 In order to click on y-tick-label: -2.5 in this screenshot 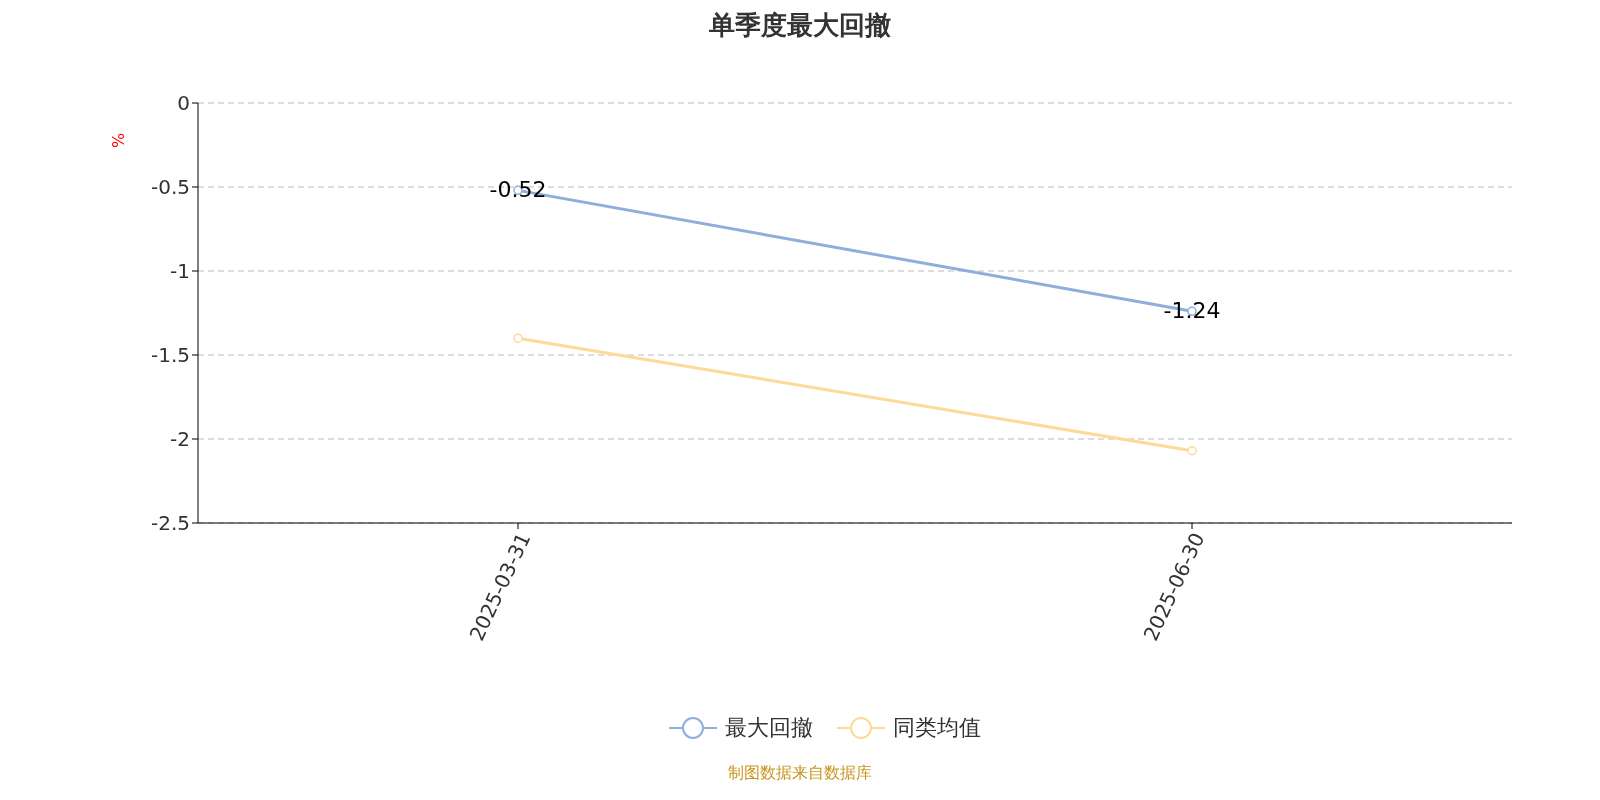, I will do `click(170, 523)`.